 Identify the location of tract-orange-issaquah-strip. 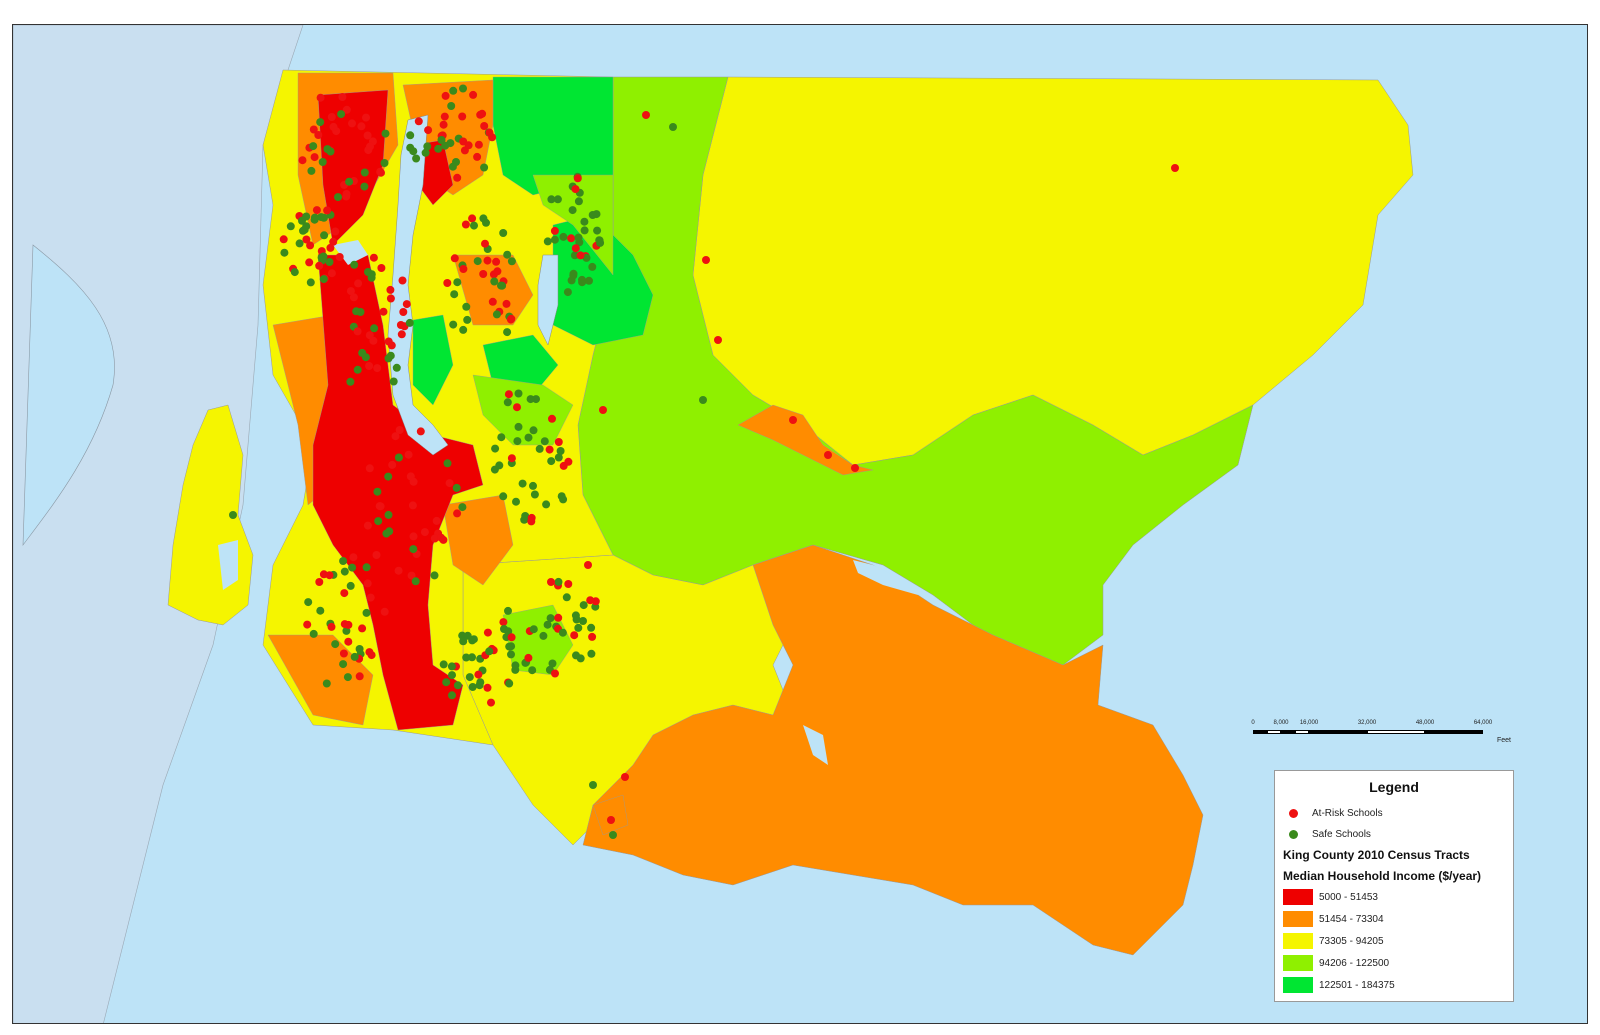
(805, 440).